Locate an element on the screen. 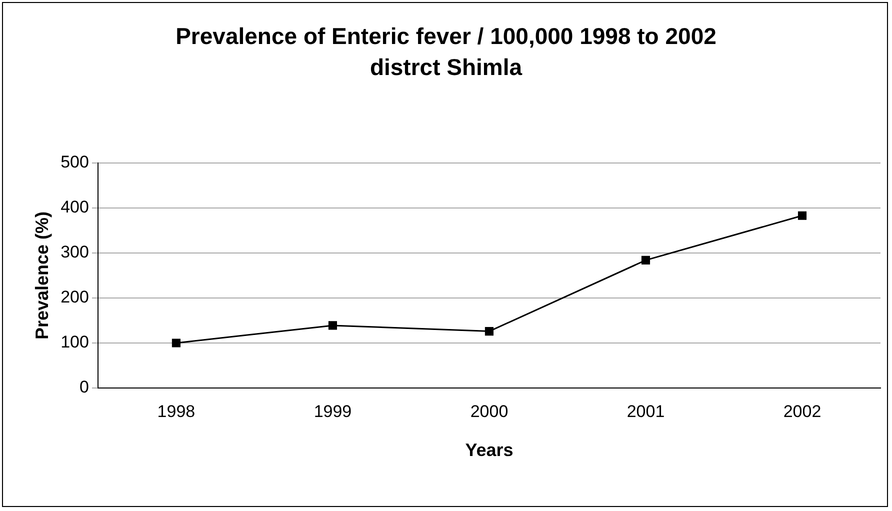 The height and width of the screenshot is (511, 892). x-tick-label: 2001 is located at coordinates (645, 411).